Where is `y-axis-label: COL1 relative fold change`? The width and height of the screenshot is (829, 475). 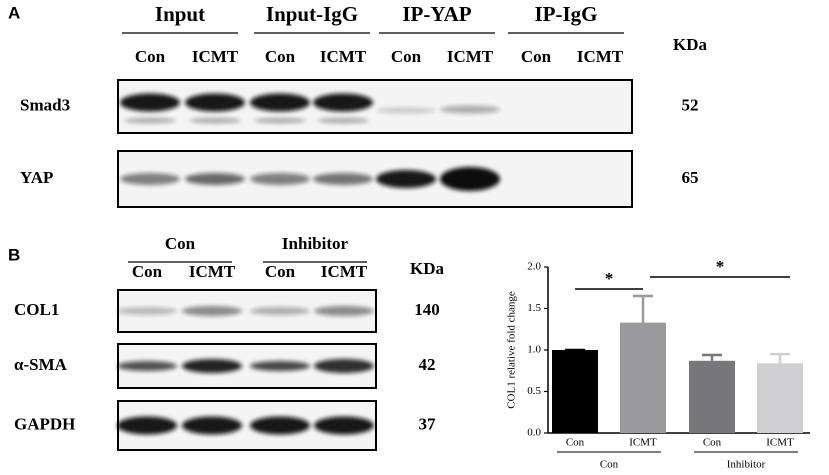
y-axis-label: COL1 relative fold change is located at coordinates (512, 350).